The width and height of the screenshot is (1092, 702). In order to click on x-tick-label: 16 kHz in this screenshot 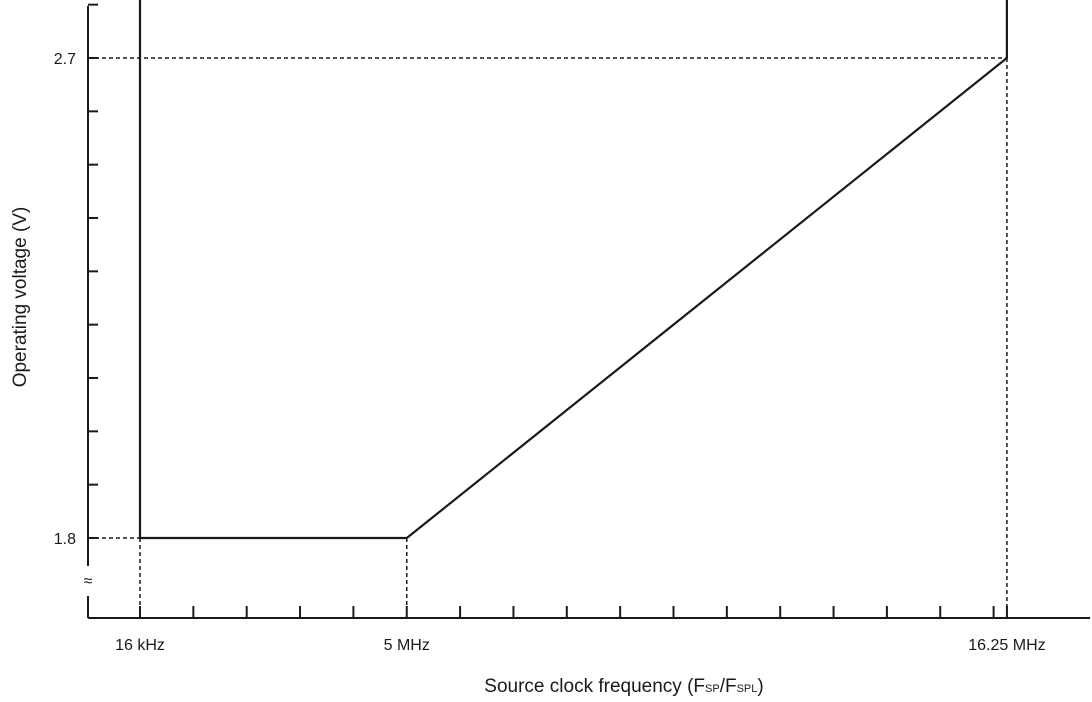, I will do `click(140, 645)`.